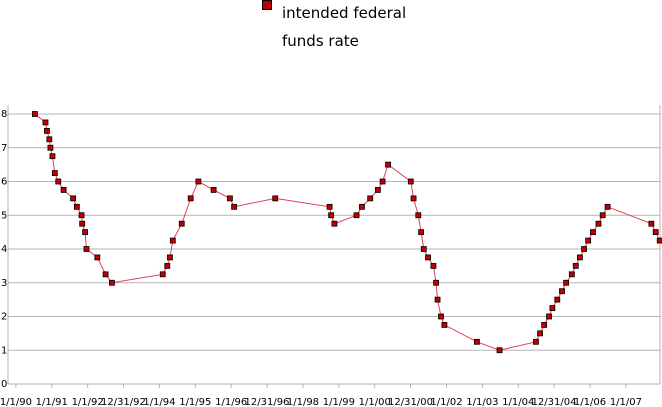  Describe the element at coordinates (375, 402) in the screenshot. I see `x-tick-label: 1/1/00` at that location.